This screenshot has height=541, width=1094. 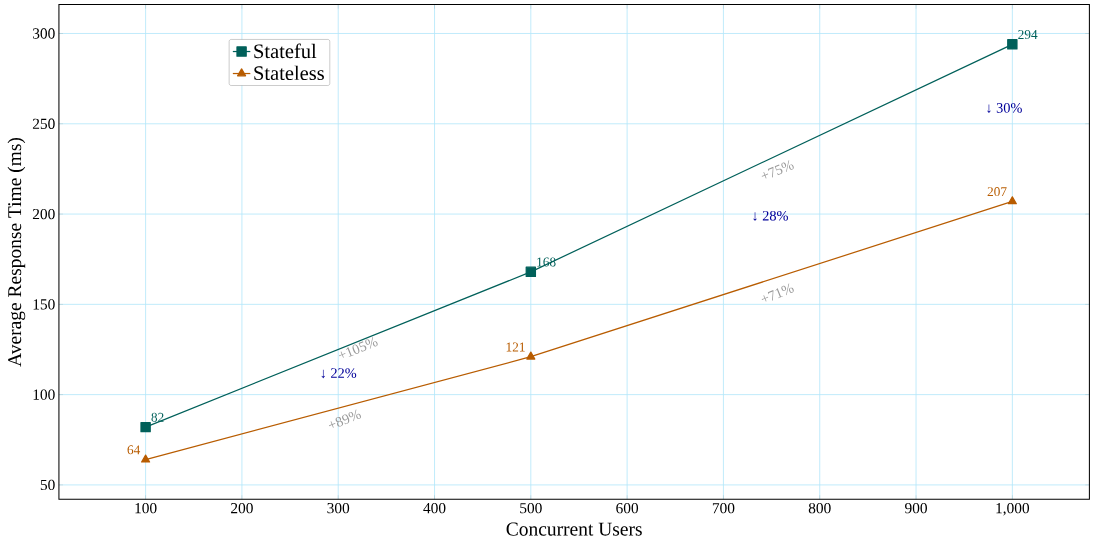 What do you see at coordinates (723, 508) in the screenshot?
I see `x-tick-label: 700` at bounding box center [723, 508].